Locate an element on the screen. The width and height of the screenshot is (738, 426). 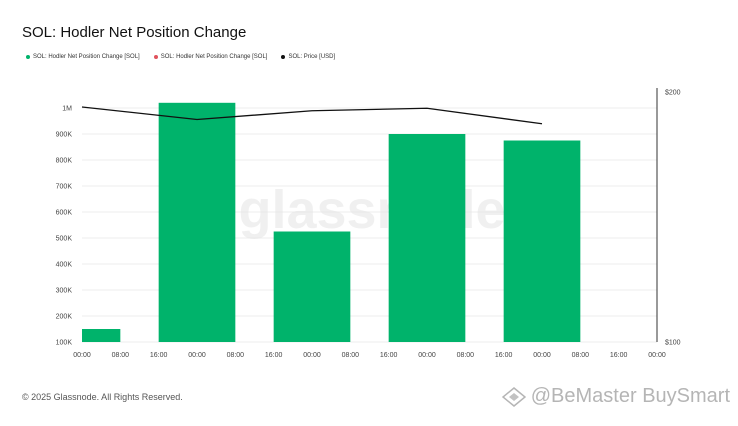
brand-text: @BeMaster BuySmart is located at coordinates (630, 396).